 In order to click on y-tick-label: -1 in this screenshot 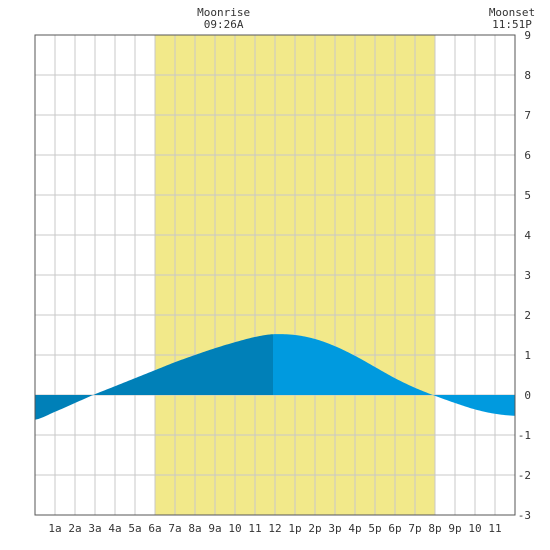, I will do `click(524, 435)`.